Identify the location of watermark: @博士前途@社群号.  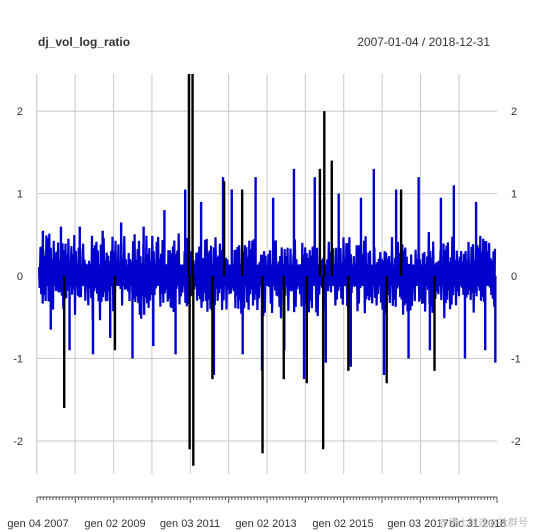
(483, 522).